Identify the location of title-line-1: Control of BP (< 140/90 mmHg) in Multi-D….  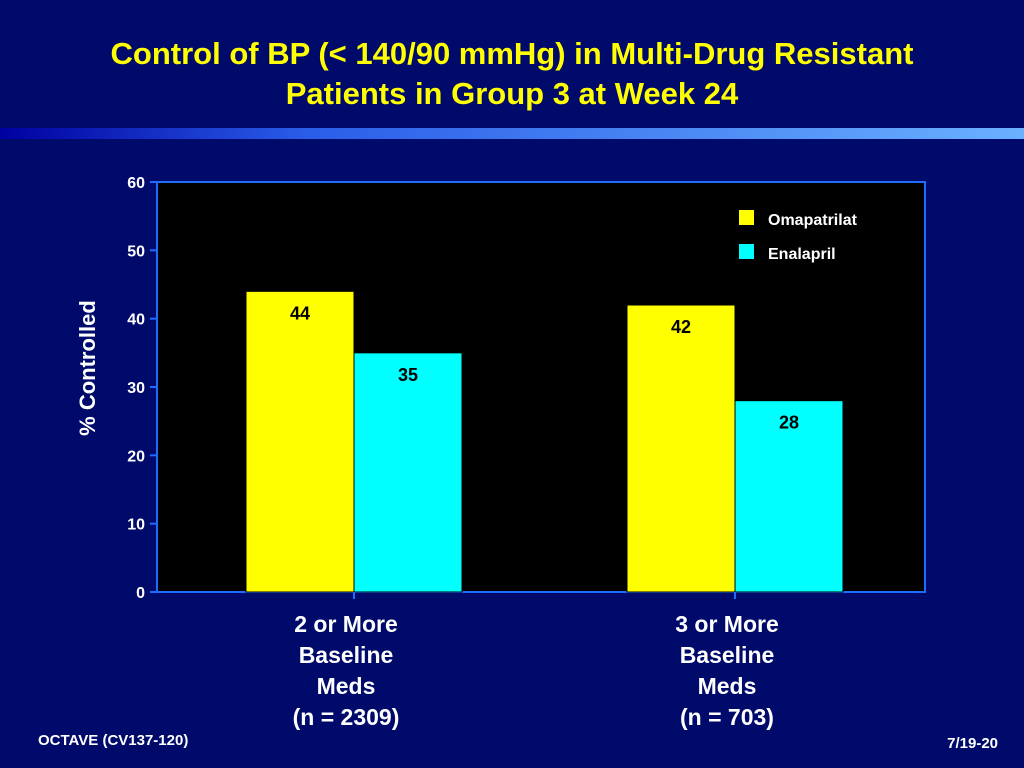
(512, 53).